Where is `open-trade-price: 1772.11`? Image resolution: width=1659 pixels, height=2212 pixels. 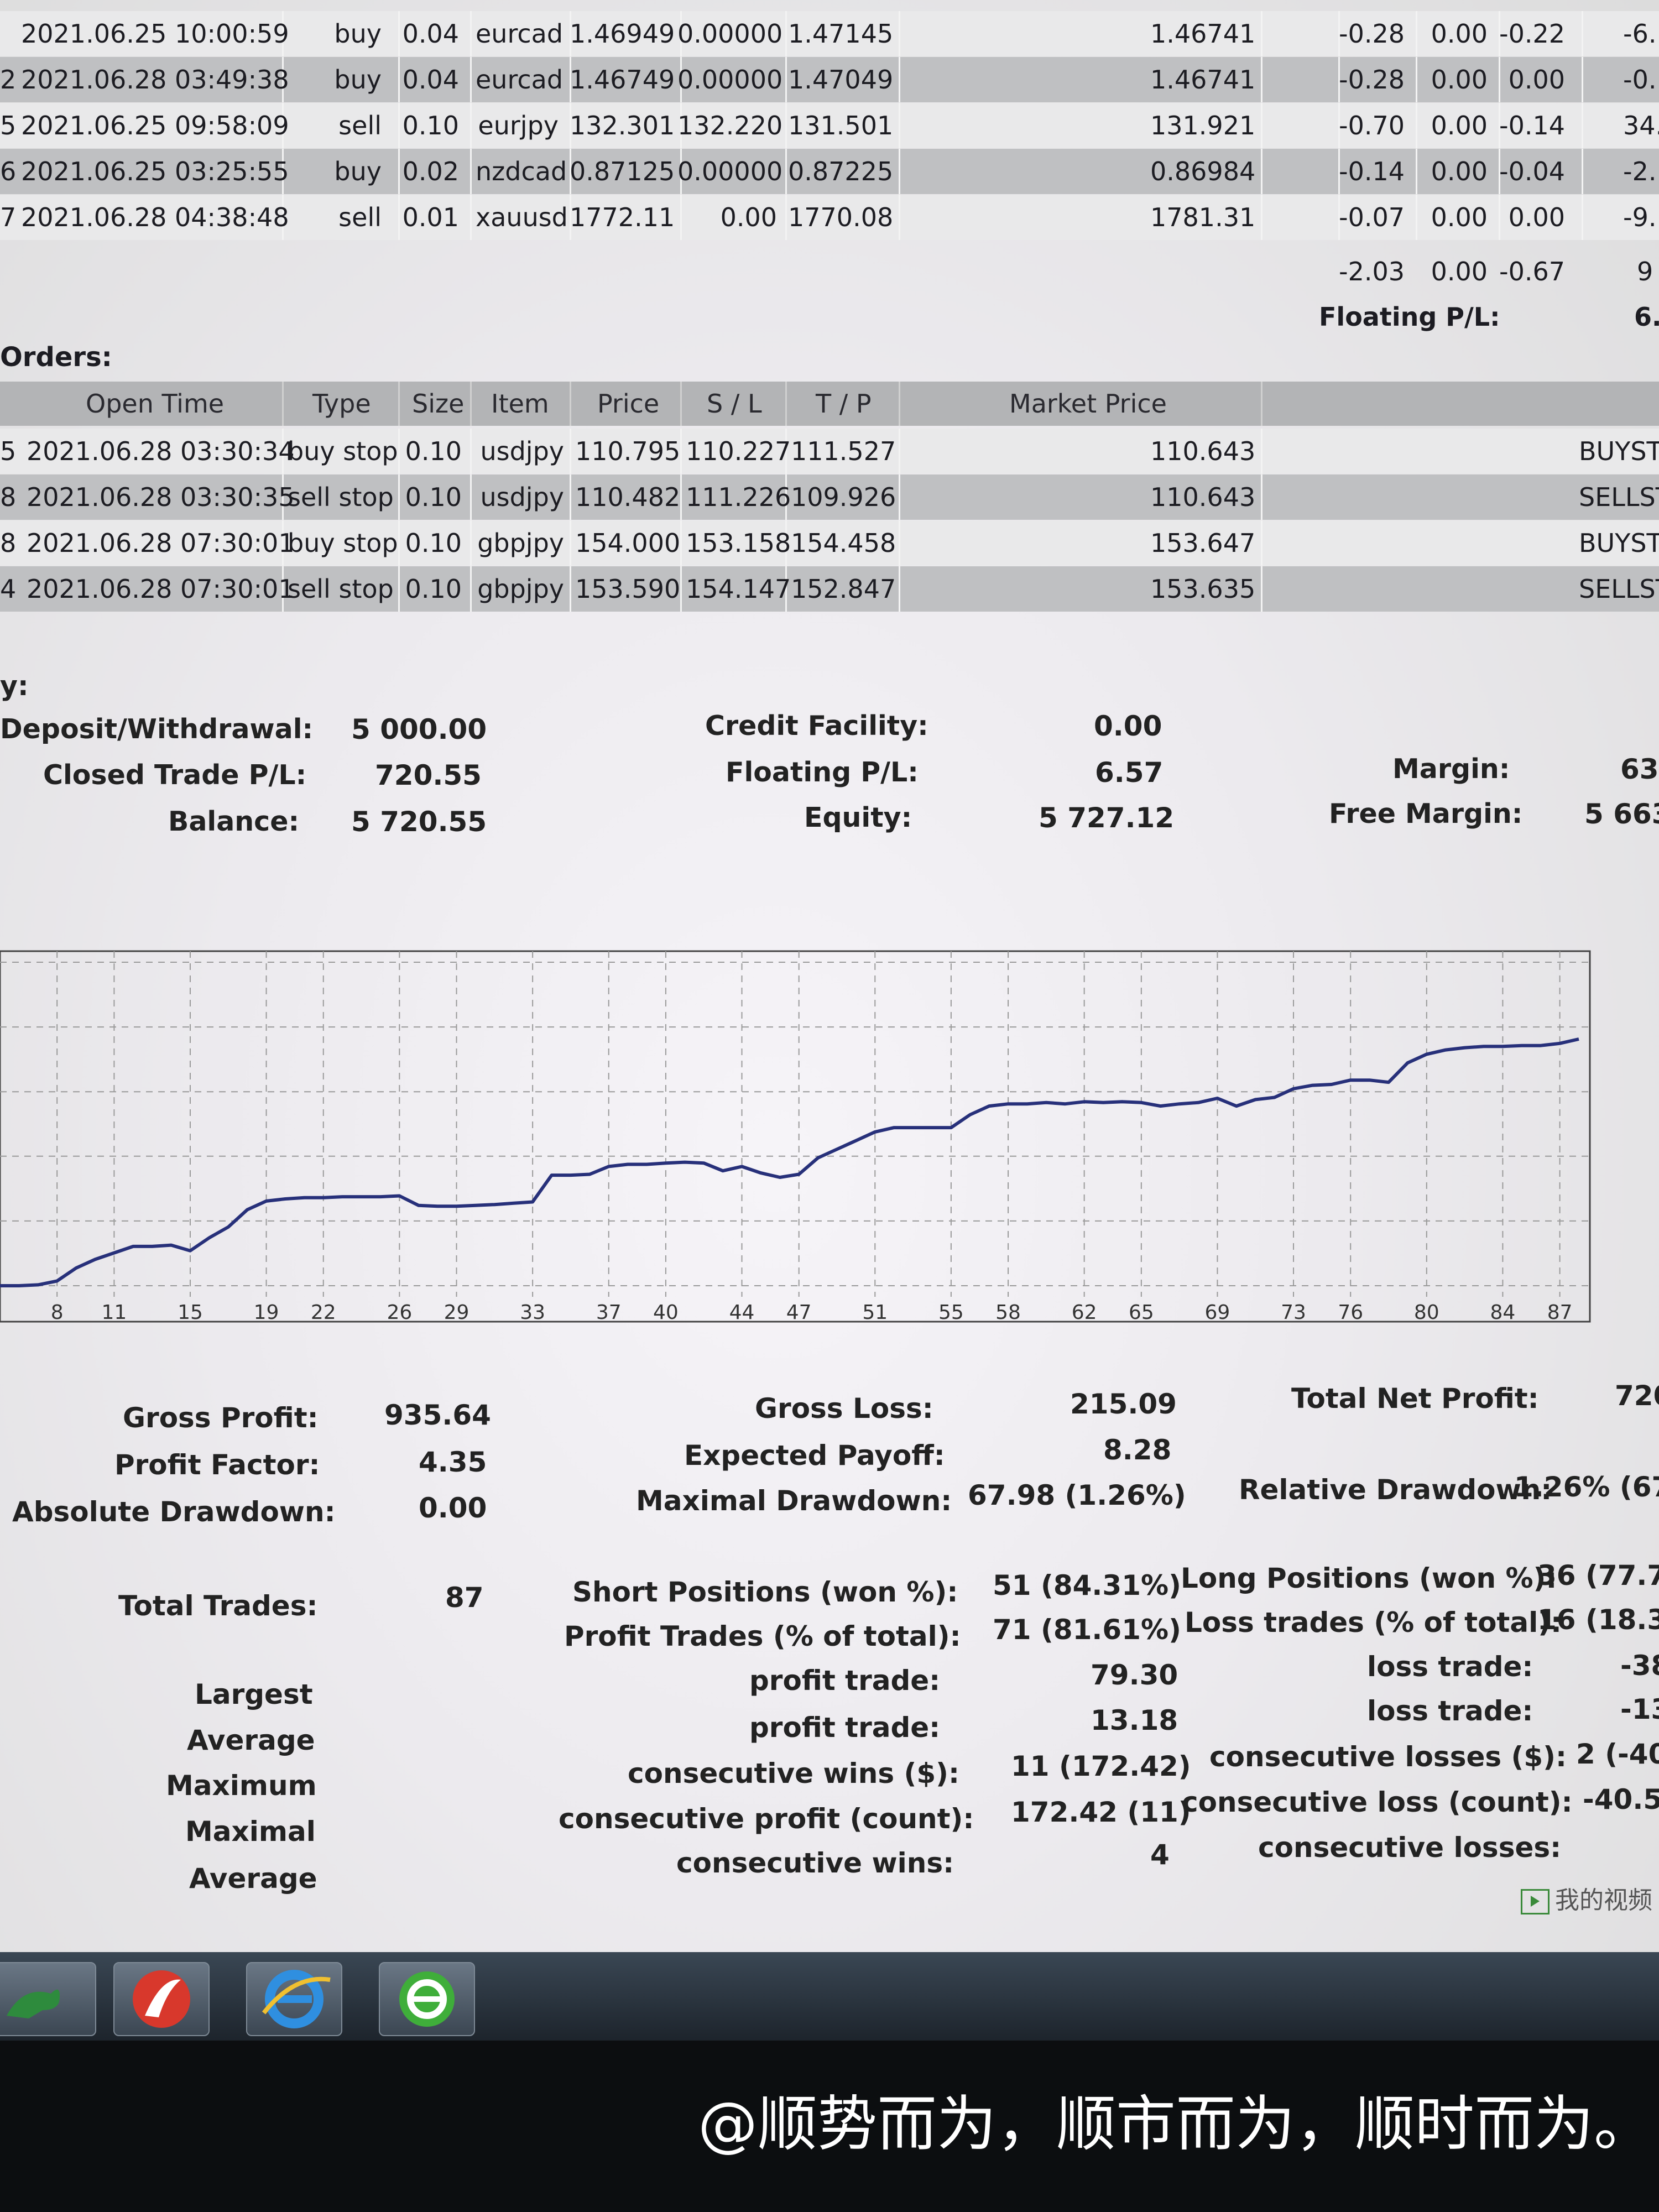 open-trade-price: 1772.11 is located at coordinates (623, 217).